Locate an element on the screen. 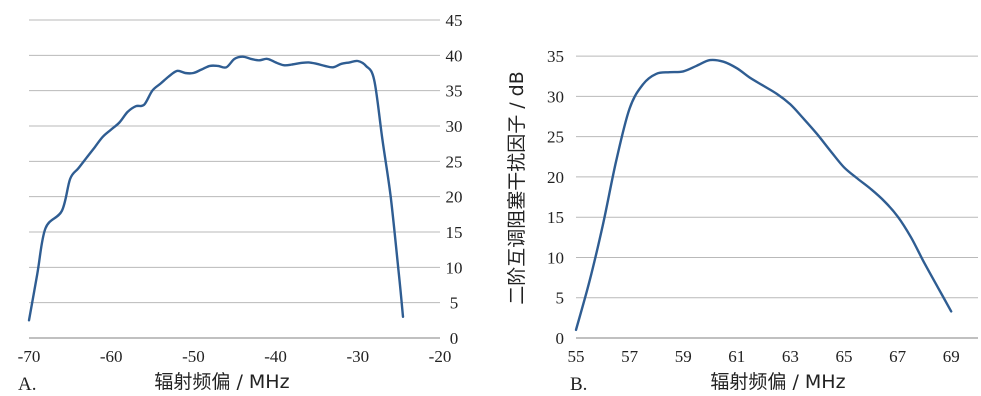  x-tick-label: 67 is located at coordinates (898, 356).